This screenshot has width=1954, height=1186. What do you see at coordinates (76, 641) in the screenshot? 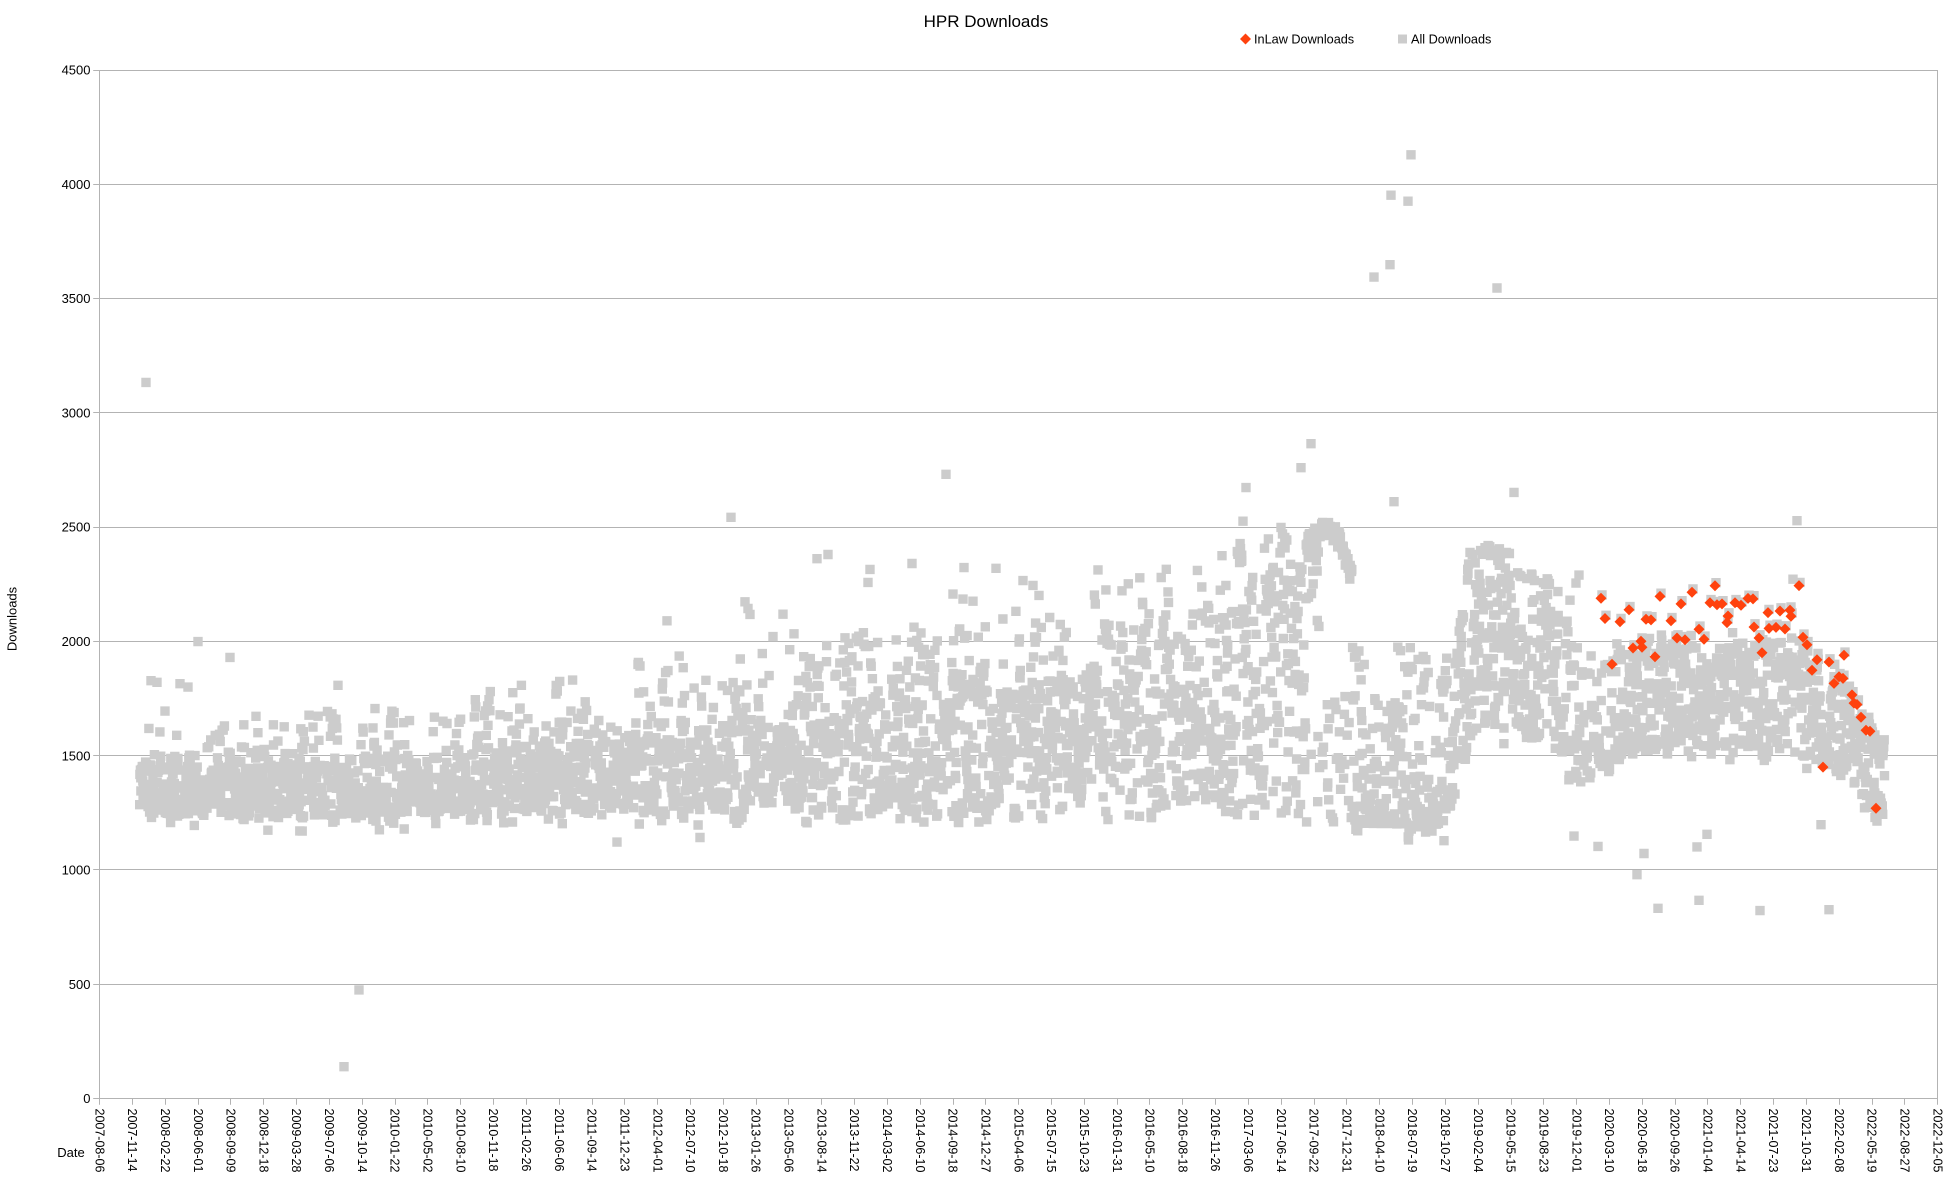
I see `svg-text: 2000` at bounding box center [76, 641].